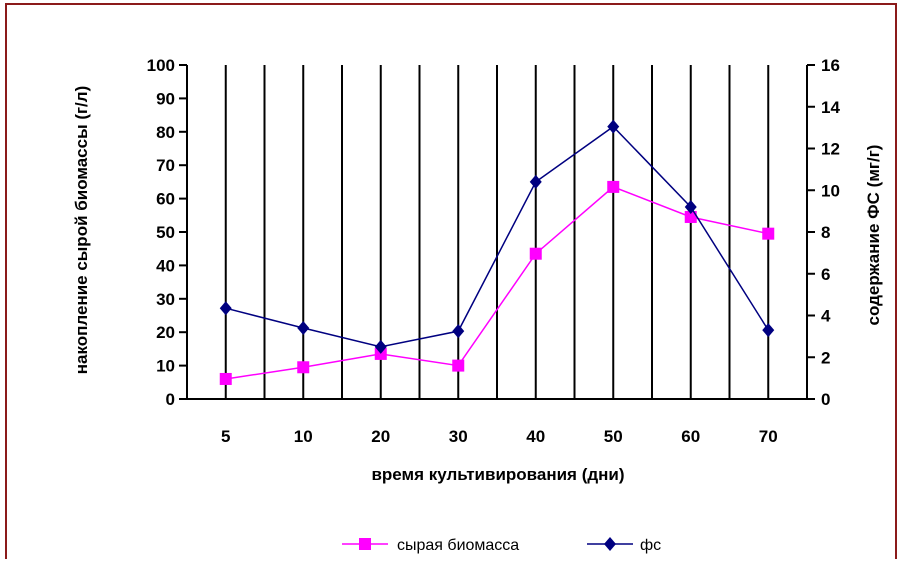 The height and width of the screenshot is (564, 902). What do you see at coordinates (830, 149) in the screenshot?
I see `right-tick-label: 12` at bounding box center [830, 149].